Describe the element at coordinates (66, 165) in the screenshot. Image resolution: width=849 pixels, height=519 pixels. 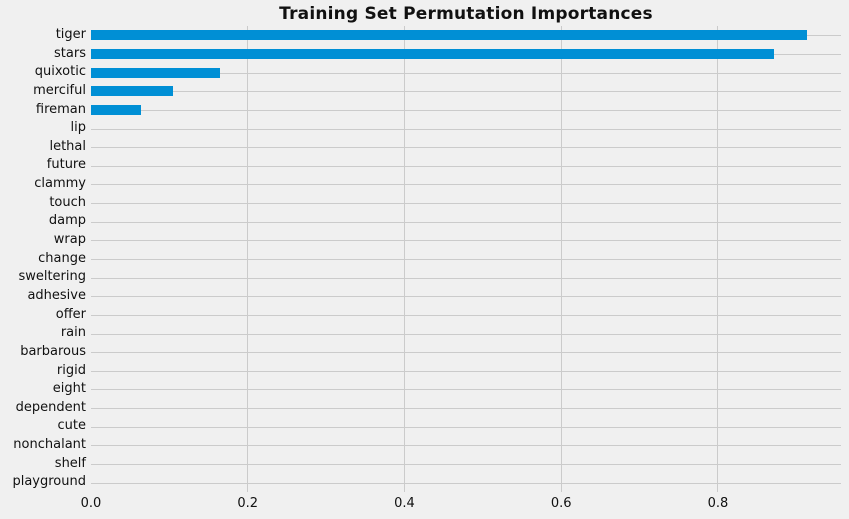
I see `y-tick-label: future` at that location.